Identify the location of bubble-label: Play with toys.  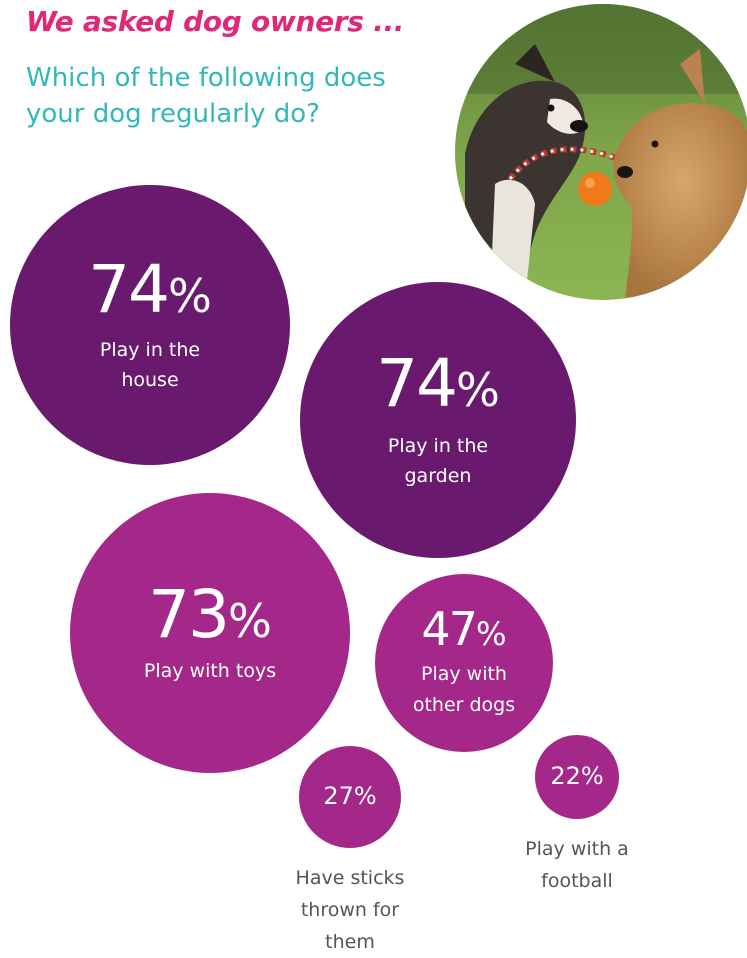
(210, 671).